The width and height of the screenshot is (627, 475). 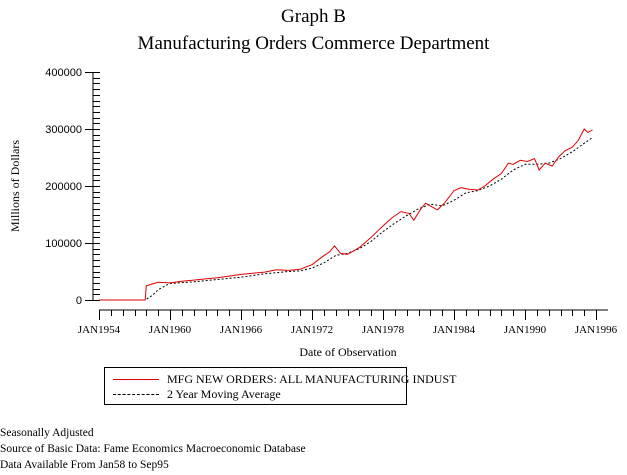 What do you see at coordinates (15, 186) in the screenshot?
I see `y-axis-label: Millions of Dollars` at bounding box center [15, 186].